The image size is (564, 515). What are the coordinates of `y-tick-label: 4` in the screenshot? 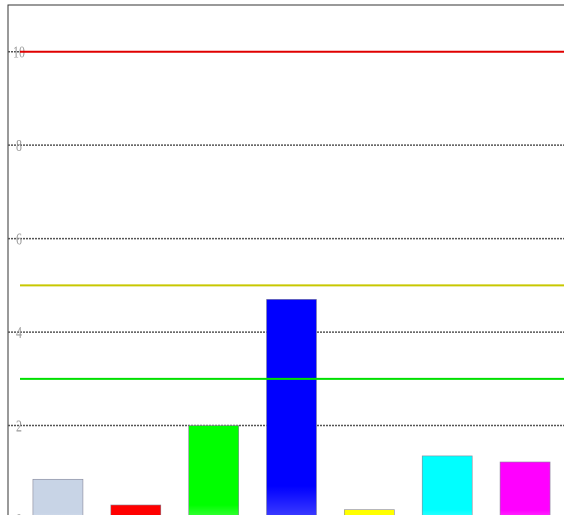 It's located at (19, 333).